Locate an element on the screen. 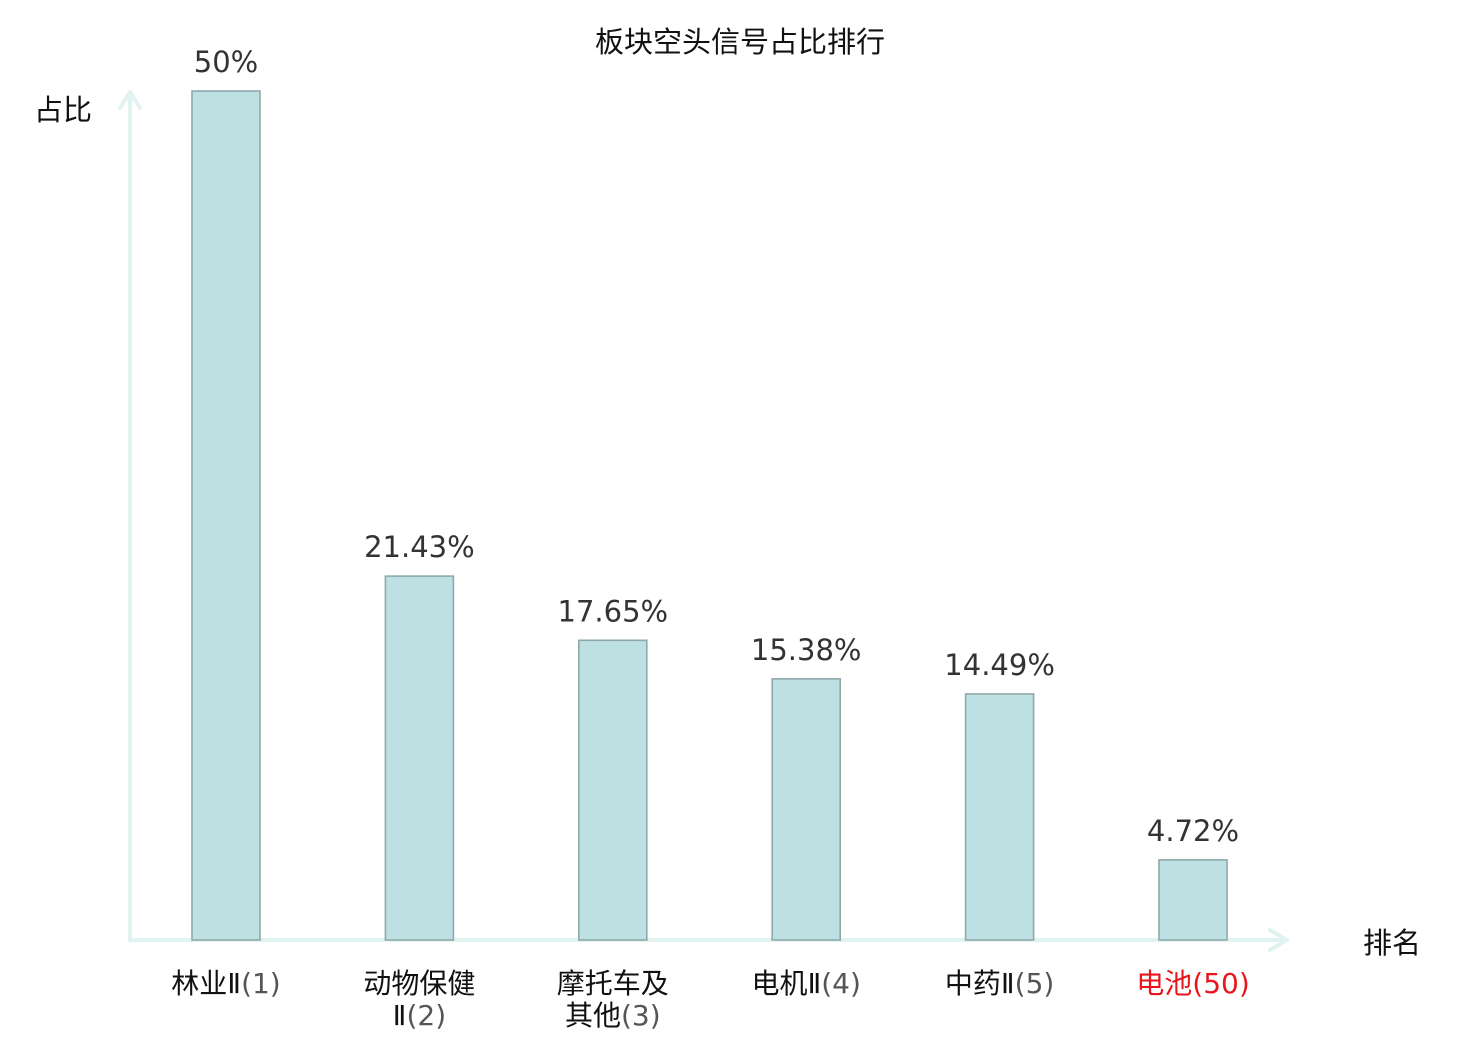  tick-label-line: 动物保健 is located at coordinates (419, 983).